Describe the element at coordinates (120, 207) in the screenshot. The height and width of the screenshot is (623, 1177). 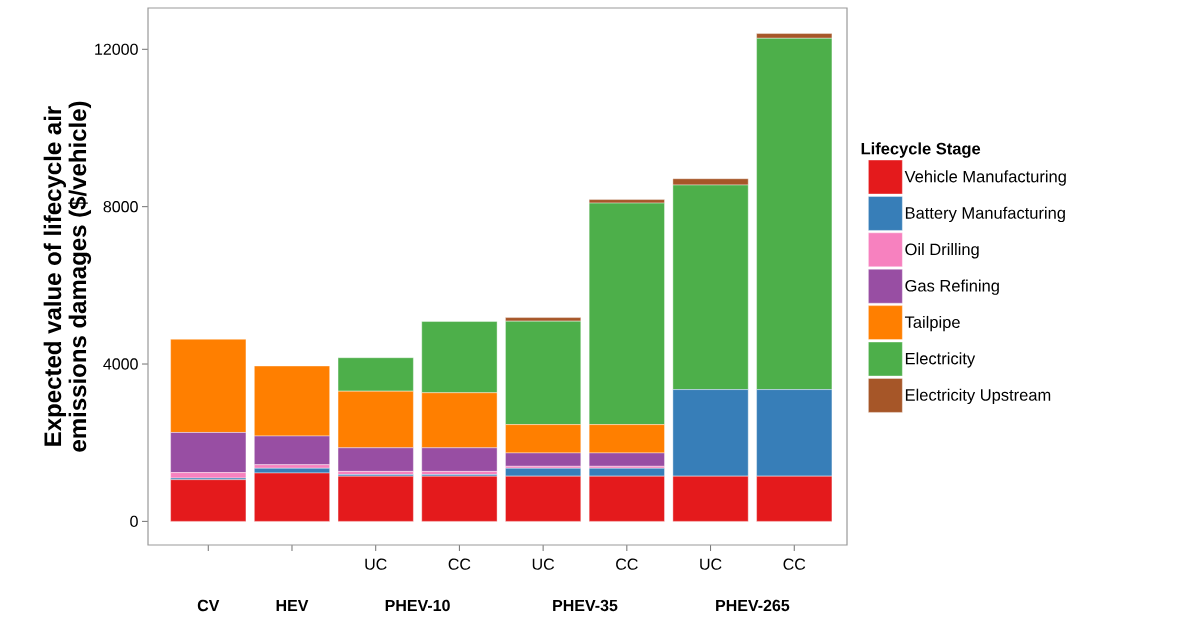
I see `y-tick-label: 8000` at that location.